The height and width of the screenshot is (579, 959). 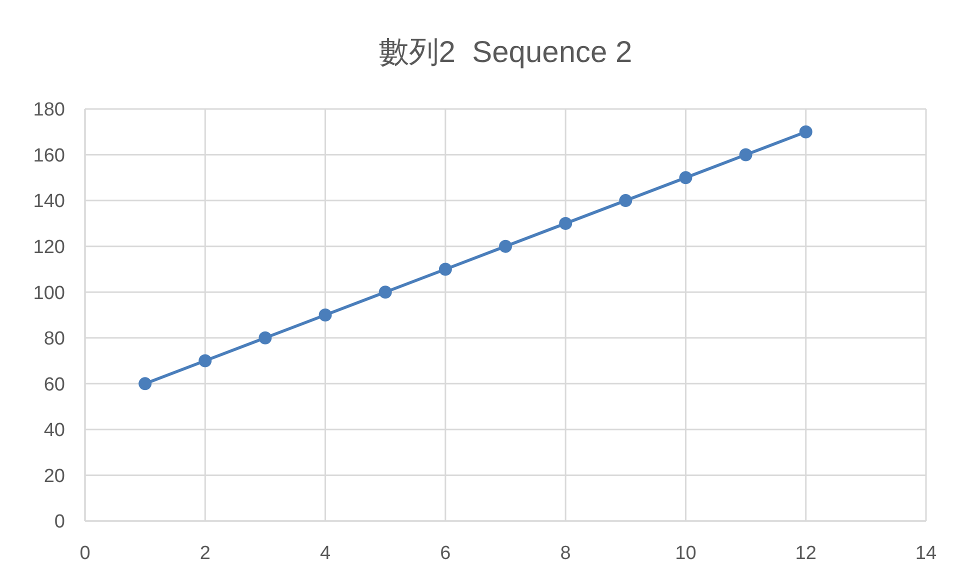 What do you see at coordinates (685, 553) in the screenshot?
I see `x-tick-label: 10` at bounding box center [685, 553].